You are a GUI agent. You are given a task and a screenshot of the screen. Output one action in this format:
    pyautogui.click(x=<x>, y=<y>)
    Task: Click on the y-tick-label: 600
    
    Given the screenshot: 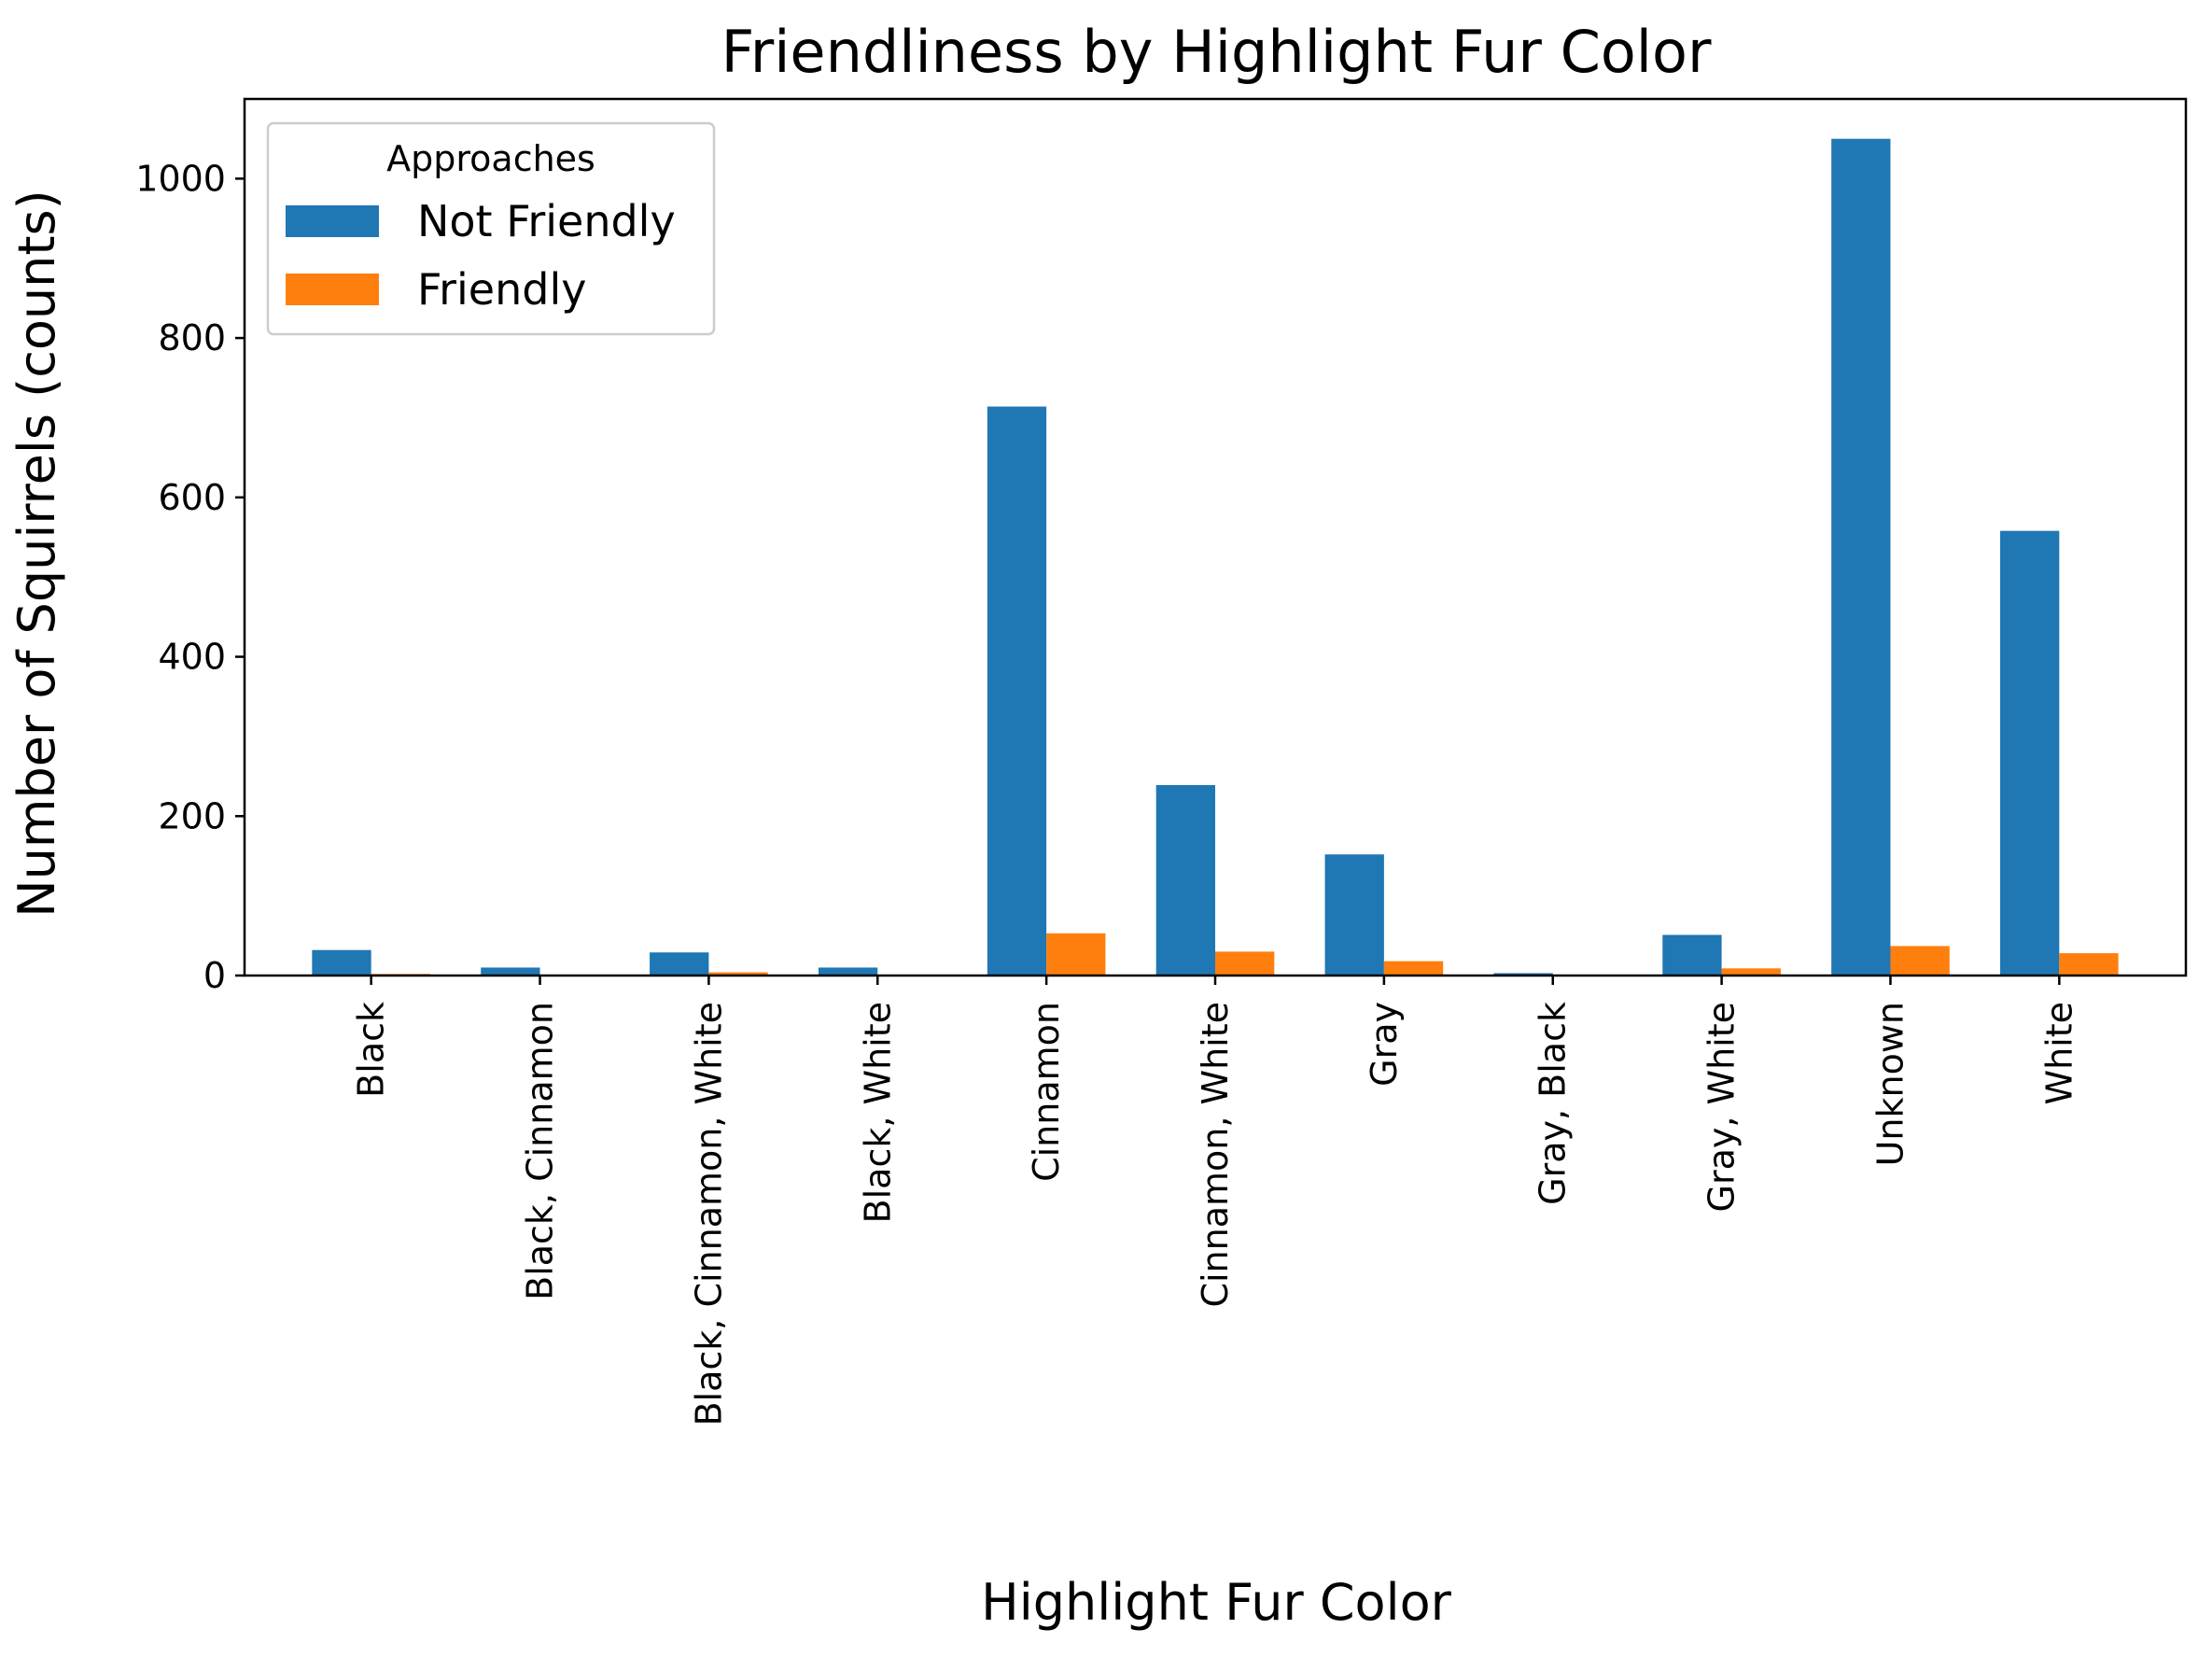 What is the action you would take?
    pyautogui.click(x=192, y=497)
    